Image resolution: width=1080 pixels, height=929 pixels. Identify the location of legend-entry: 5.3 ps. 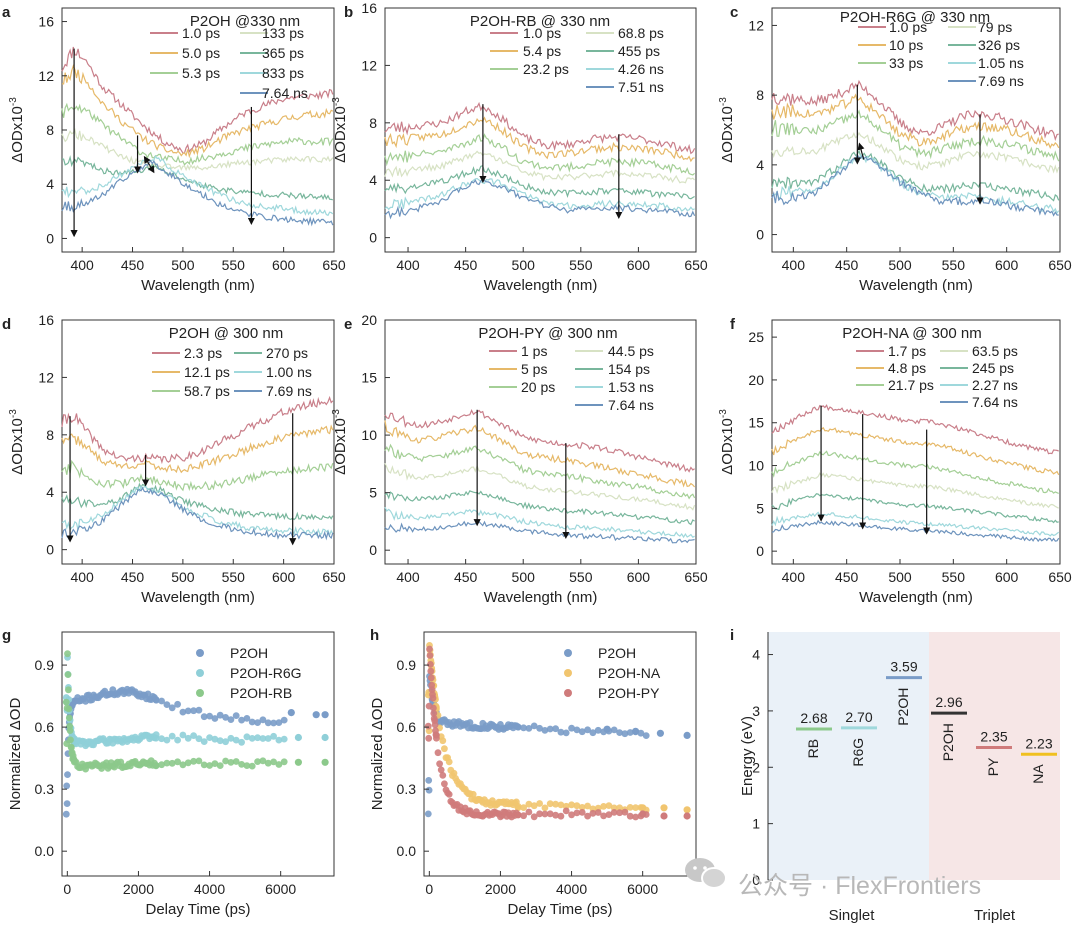
(201, 73).